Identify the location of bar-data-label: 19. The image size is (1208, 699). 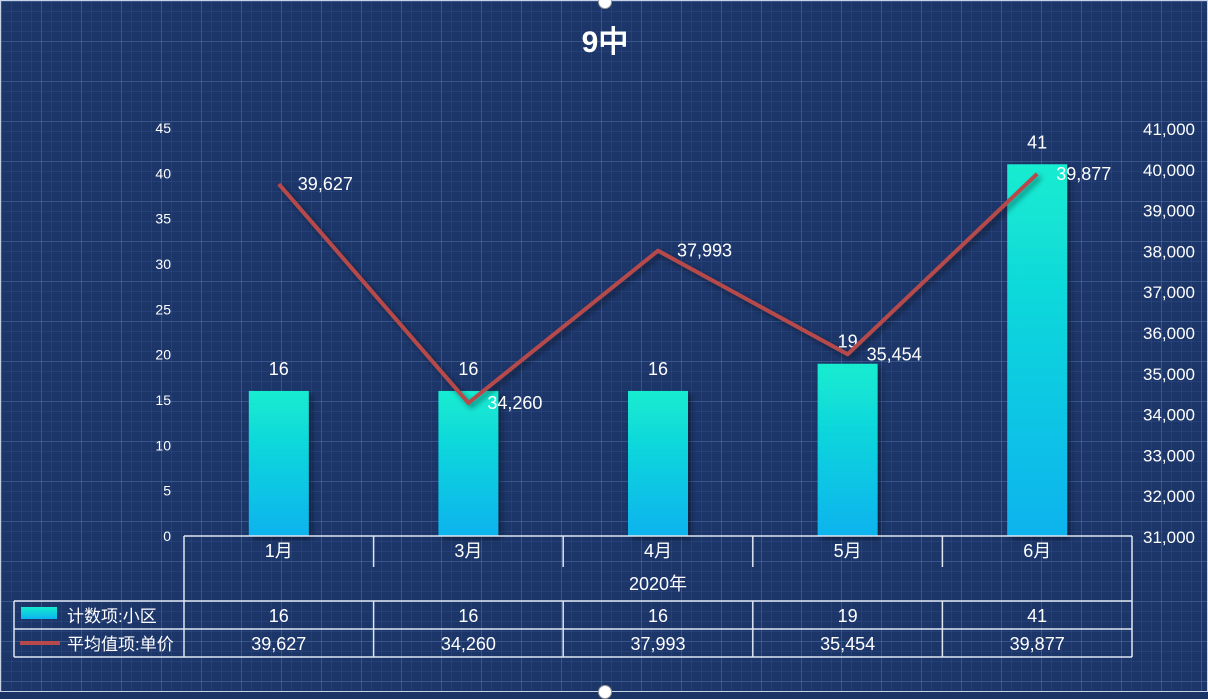
(848, 342).